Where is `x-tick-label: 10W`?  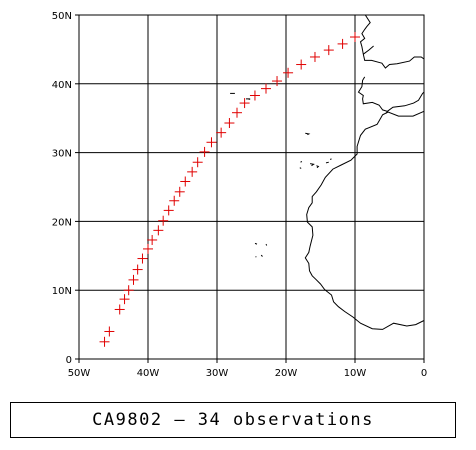 x-tick-label: 10W is located at coordinates (355, 373).